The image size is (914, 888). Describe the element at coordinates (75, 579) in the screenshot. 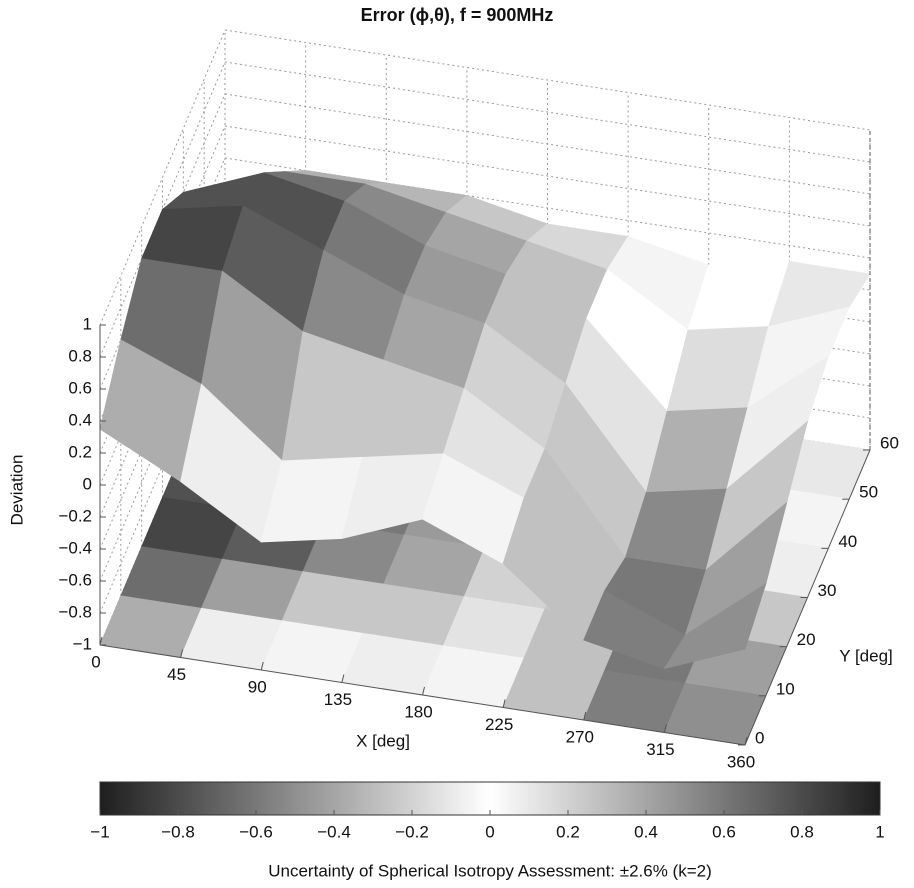

I see `z-tick-label: −0.6` at that location.